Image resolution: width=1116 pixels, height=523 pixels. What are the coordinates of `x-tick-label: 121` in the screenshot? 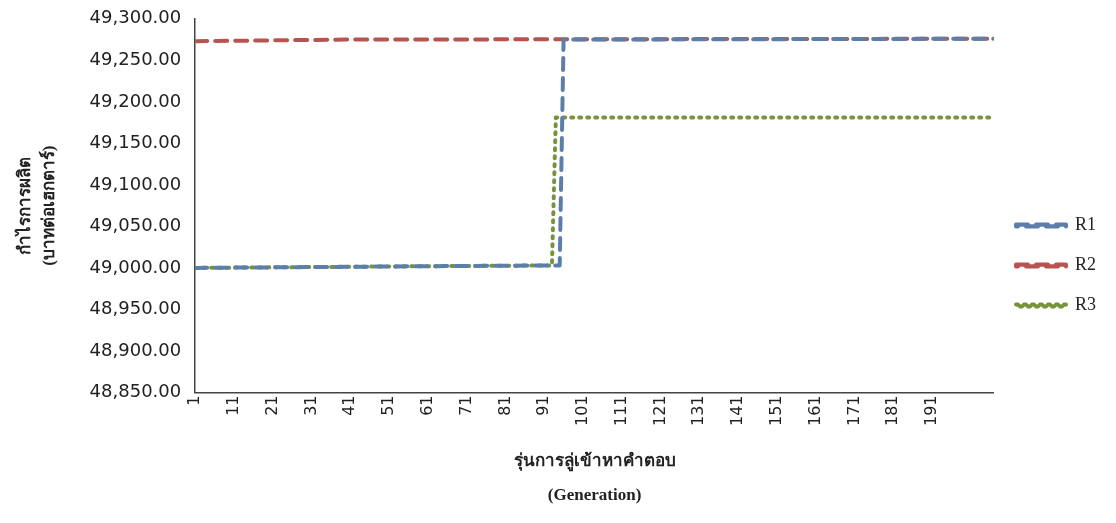 It's located at (659, 411).